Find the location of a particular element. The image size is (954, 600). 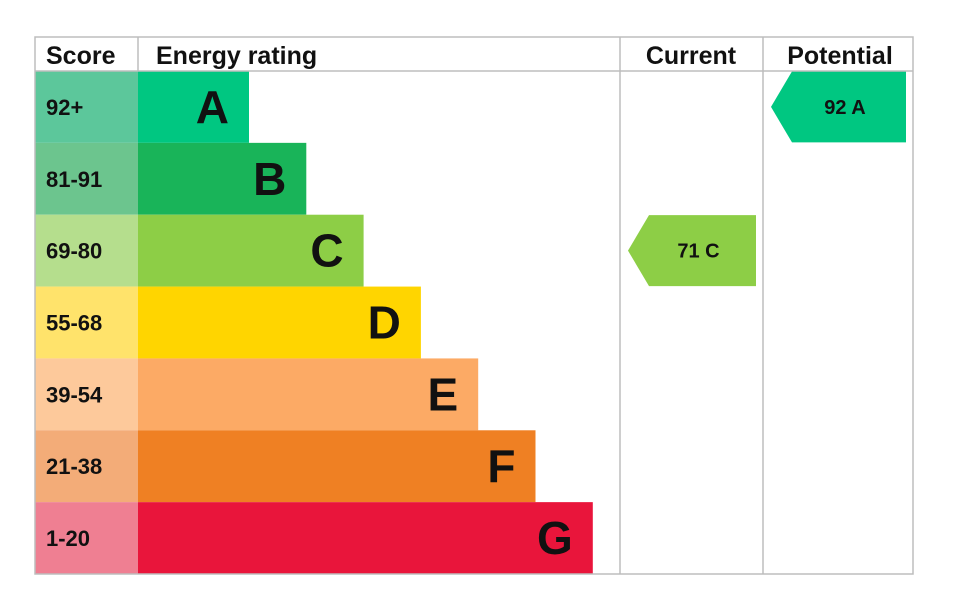

band-letter-a: A is located at coordinates (212, 107).